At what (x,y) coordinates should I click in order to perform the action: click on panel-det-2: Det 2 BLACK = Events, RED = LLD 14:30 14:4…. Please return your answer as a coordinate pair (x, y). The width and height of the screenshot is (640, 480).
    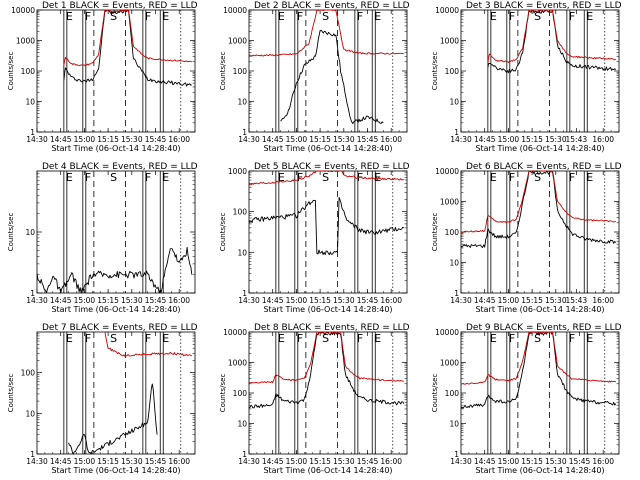
    Looking at the image, I should click on (314, 77).